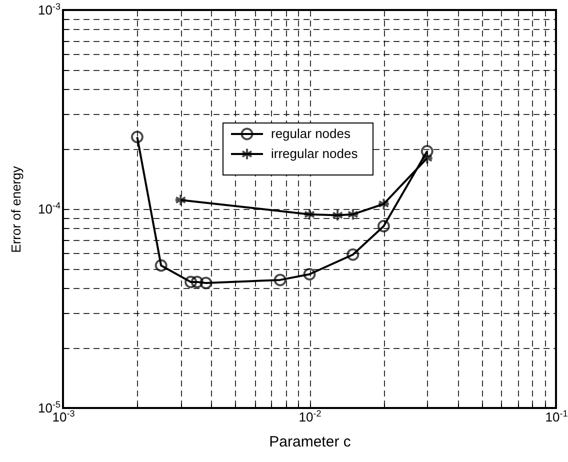  I want to click on y-axis-title: Error of energy, so click(16, 209).